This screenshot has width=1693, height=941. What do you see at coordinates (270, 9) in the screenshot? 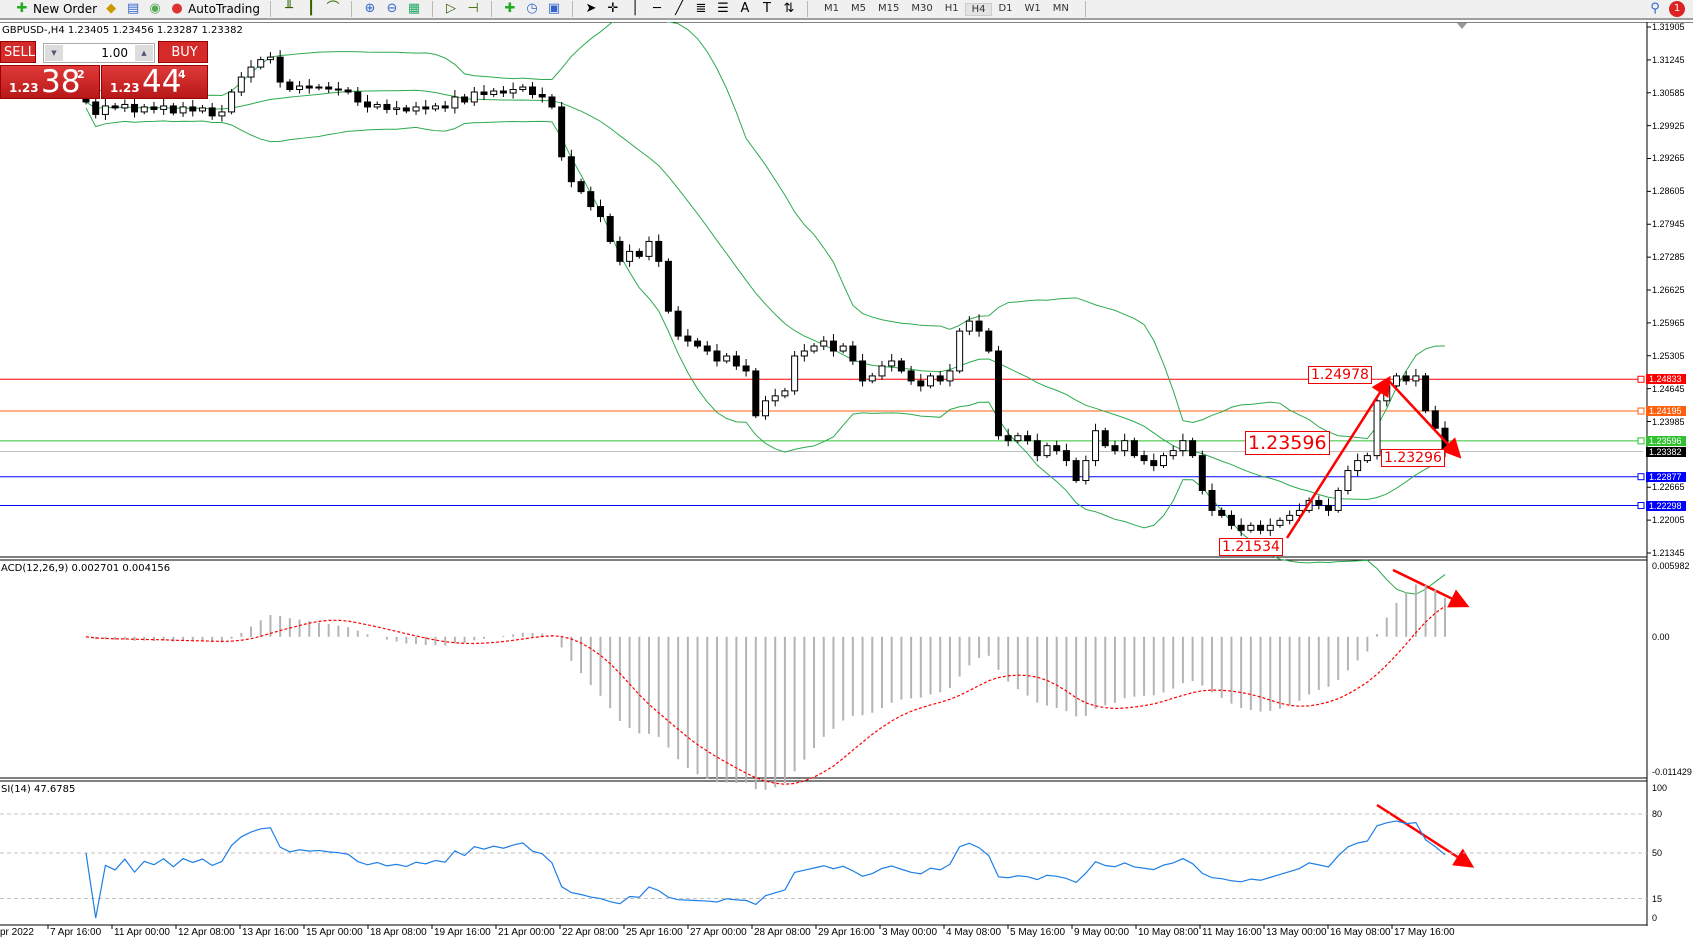
I see `separator` at bounding box center [270, 9].